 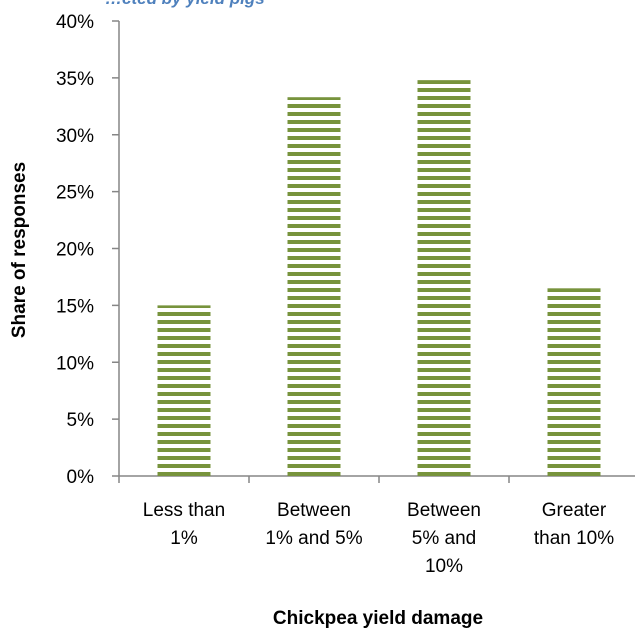 What do you see at coordinates (75, 193) in the screenshot?
I see `y-tick-label: 25%` at bounding box center [75, 193].